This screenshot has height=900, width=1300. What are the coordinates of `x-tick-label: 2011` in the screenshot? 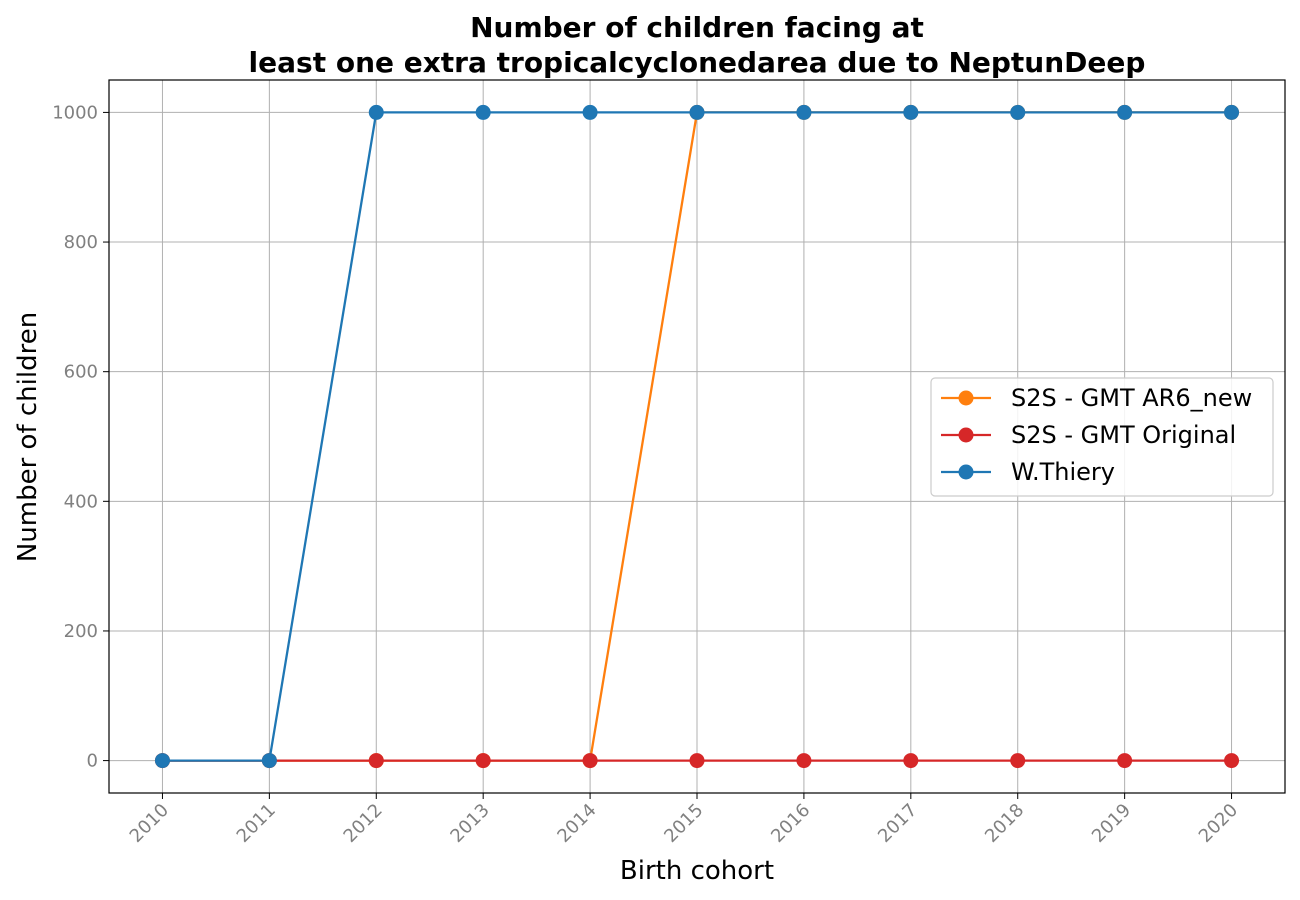 It's located at (256, 823).